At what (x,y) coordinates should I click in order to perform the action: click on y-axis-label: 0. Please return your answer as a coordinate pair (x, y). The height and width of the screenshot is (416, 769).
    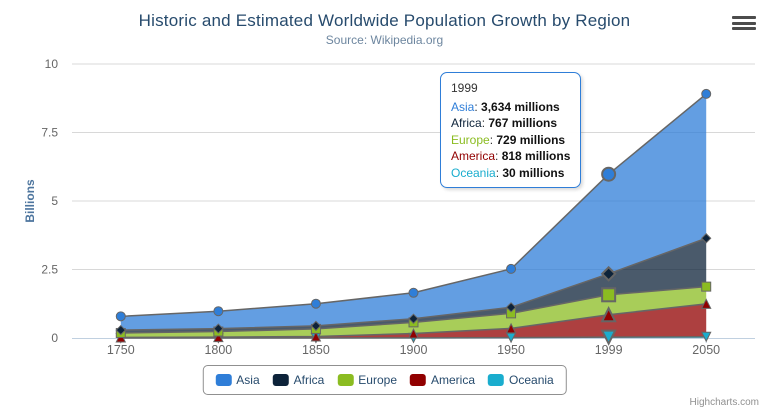
    Looking at the image, I should click on (54, 338).